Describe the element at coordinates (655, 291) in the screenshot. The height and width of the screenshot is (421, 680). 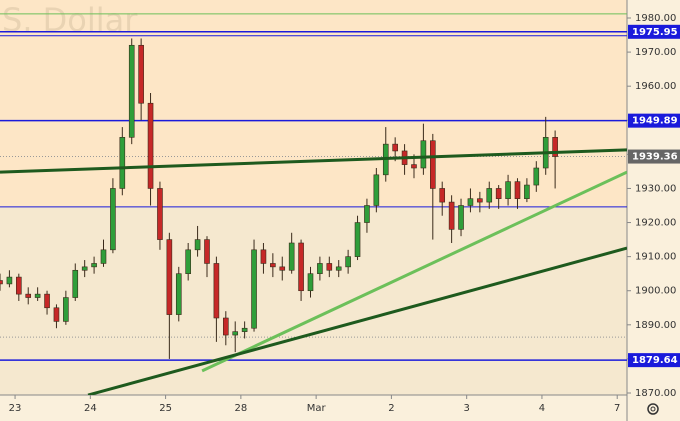
I see `y-tick-label: 1900.00` at that location.